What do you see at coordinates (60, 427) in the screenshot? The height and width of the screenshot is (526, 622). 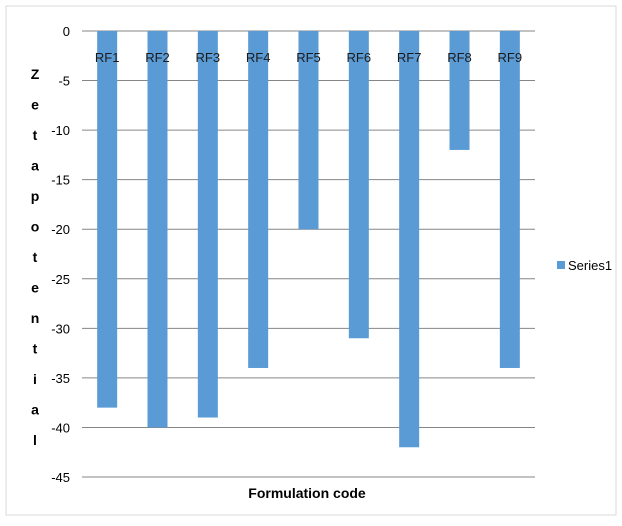 I see `y-tick-label: -40` at bounding box center [60, 427].